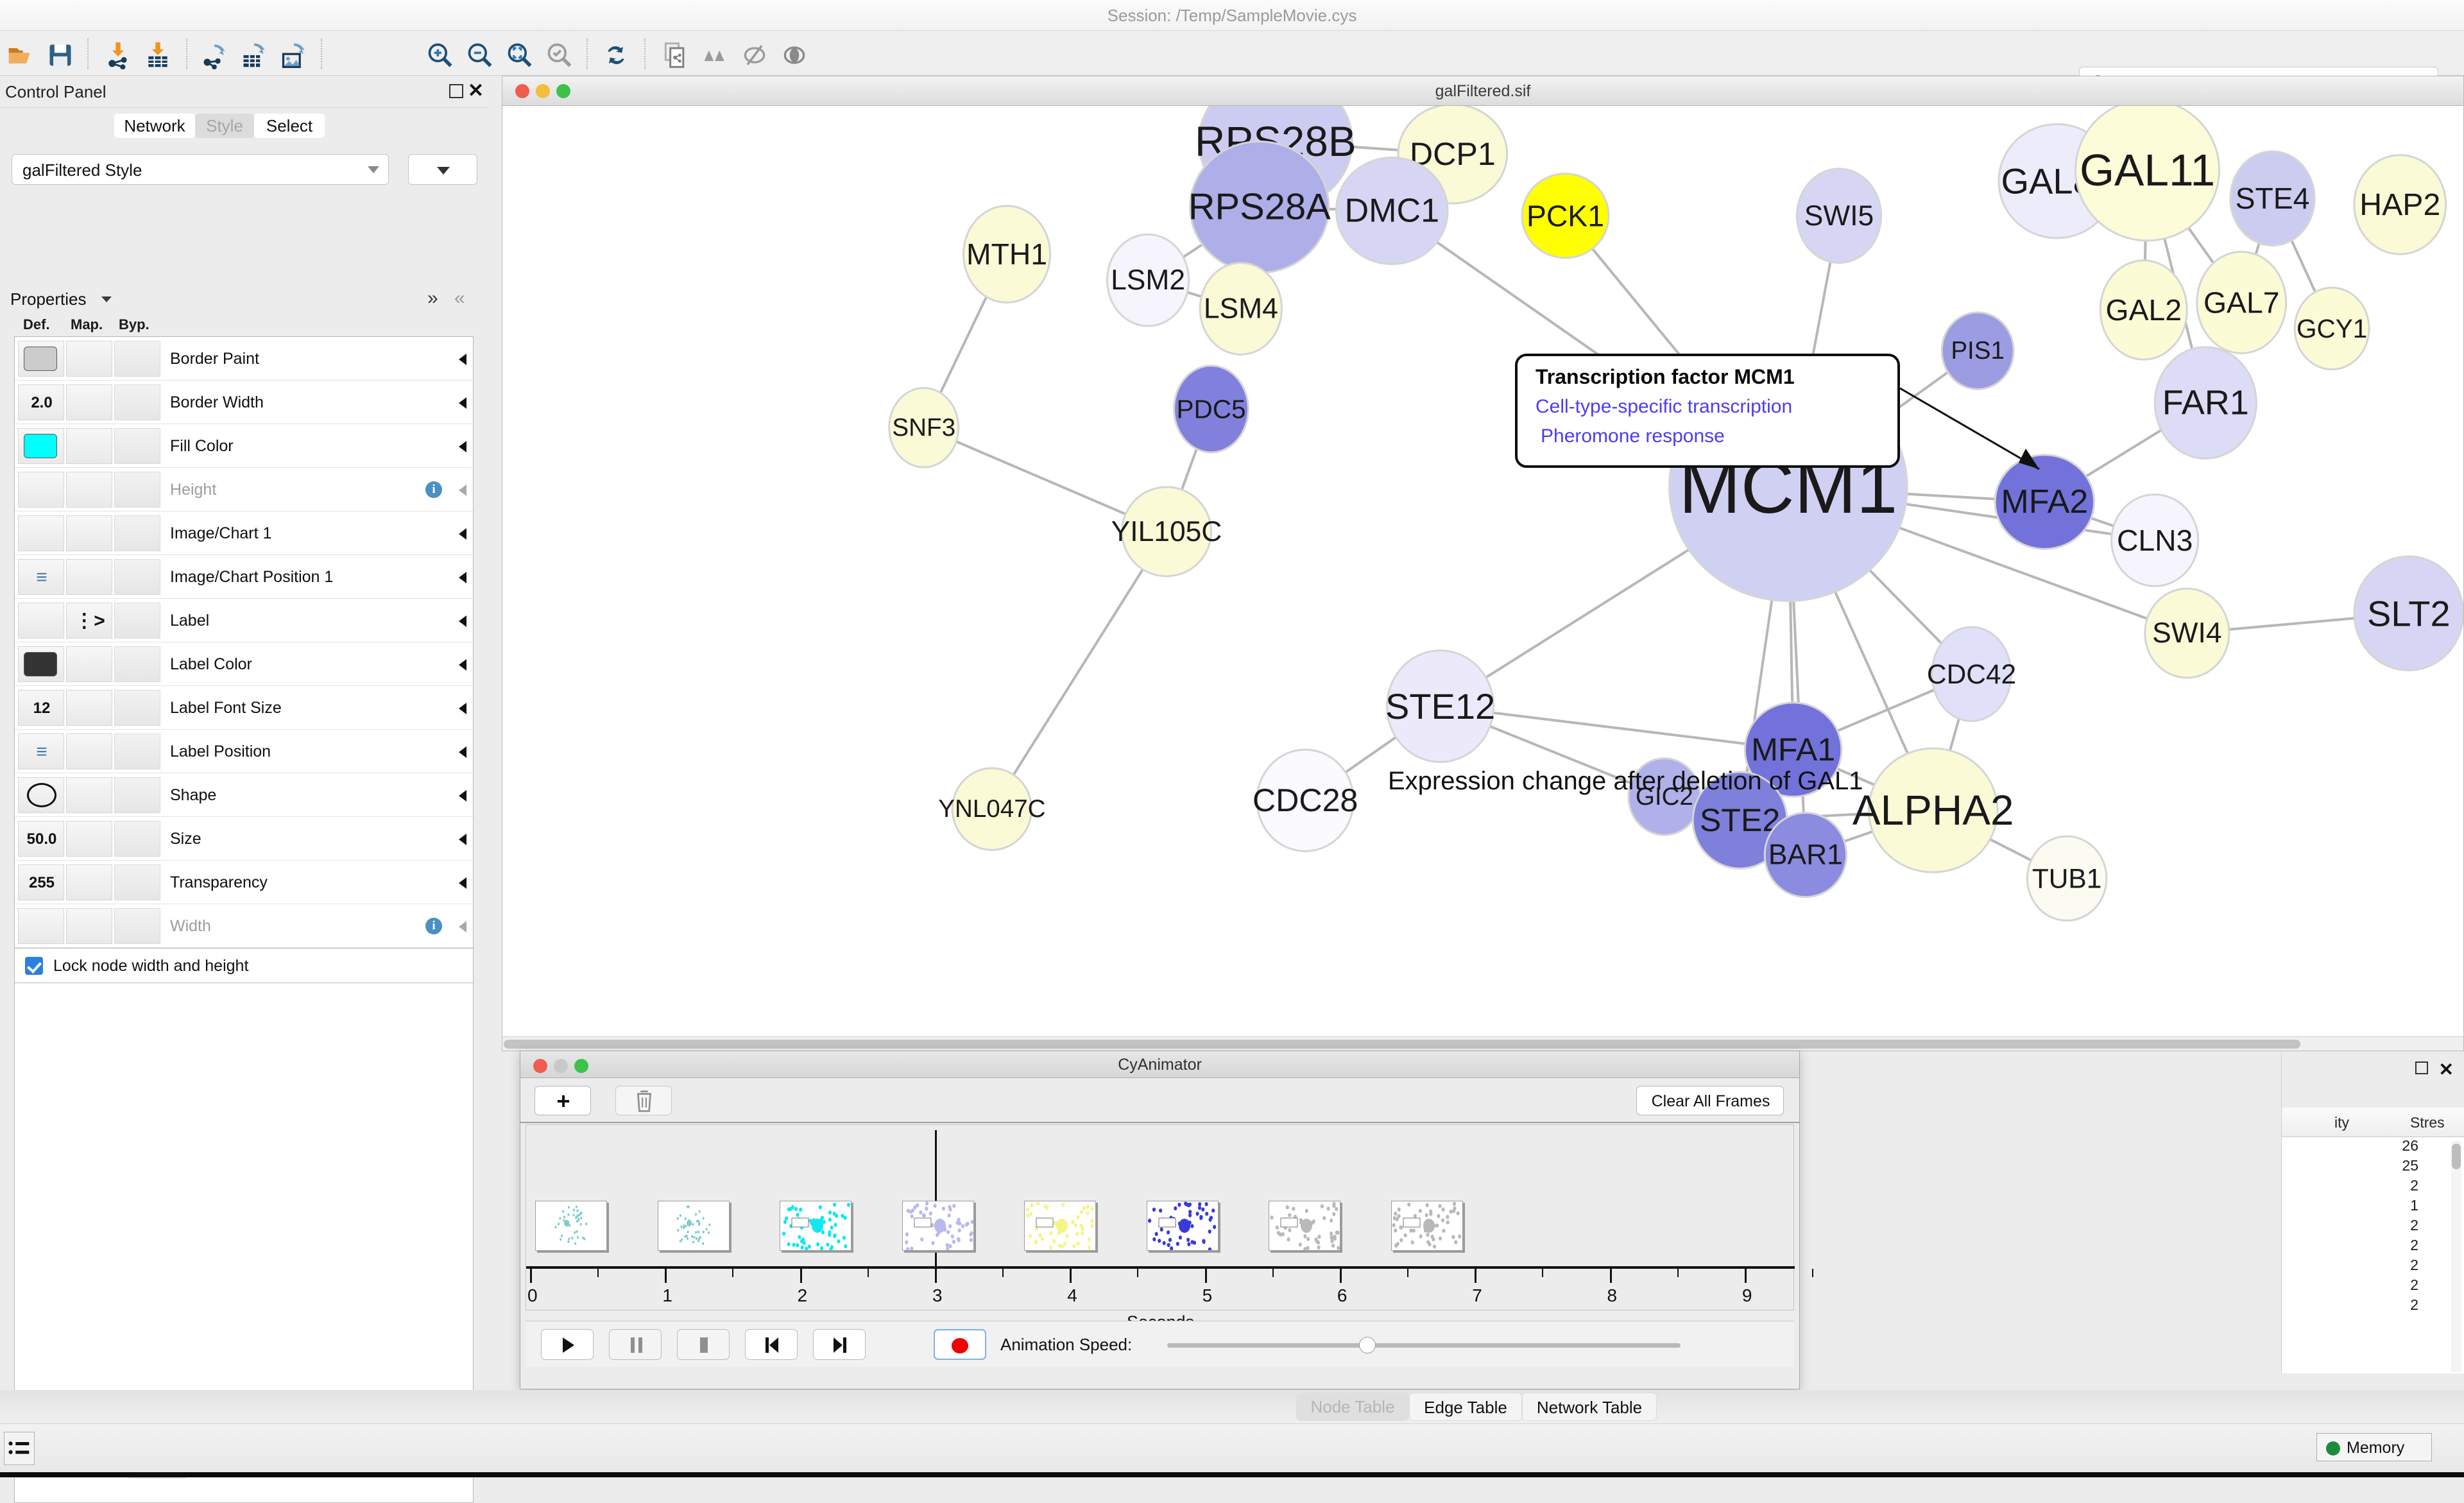 The width and height of the screenshot is (2464, 1503). What do you see at coordinates (244, 664) in the screenshot?
I see `property-row: Label Color` at bounding box center [244, 664].